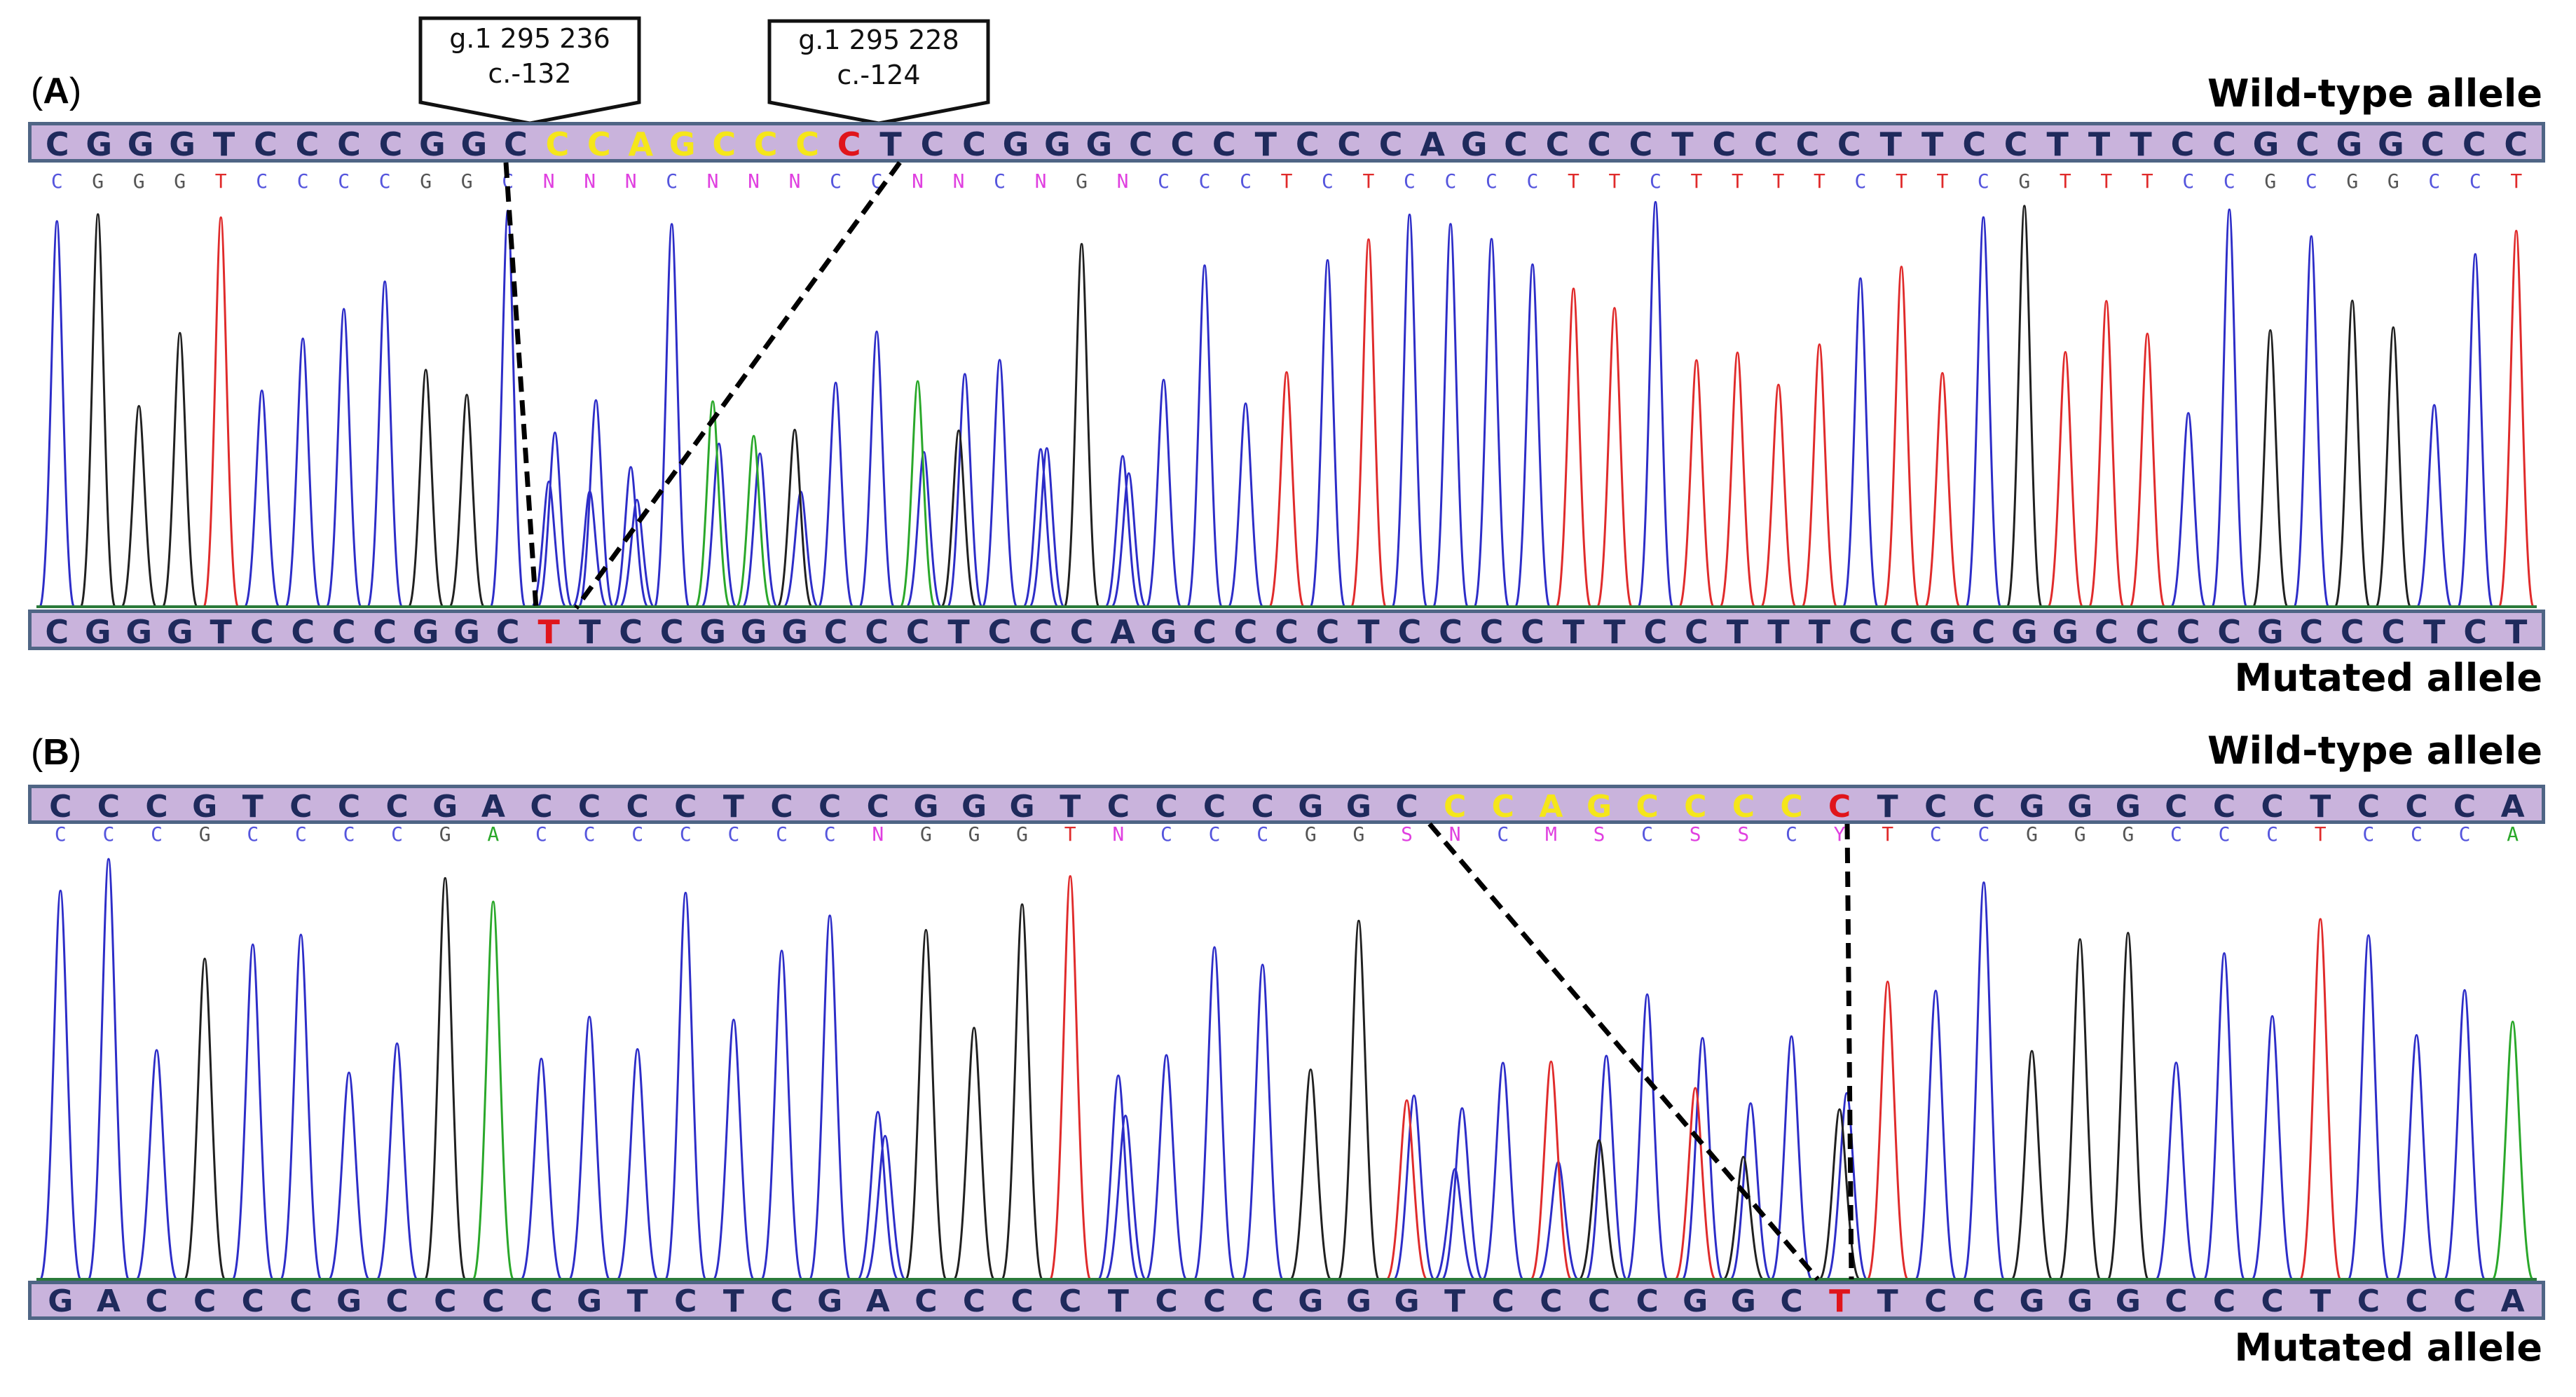 The height and width of the screenshot is (1397, 2576). What do you see at coordinates (2513, 1301) in the screenshot?
I see `panel-b-mutated-base: A` at bounding box center [2513, 1301].